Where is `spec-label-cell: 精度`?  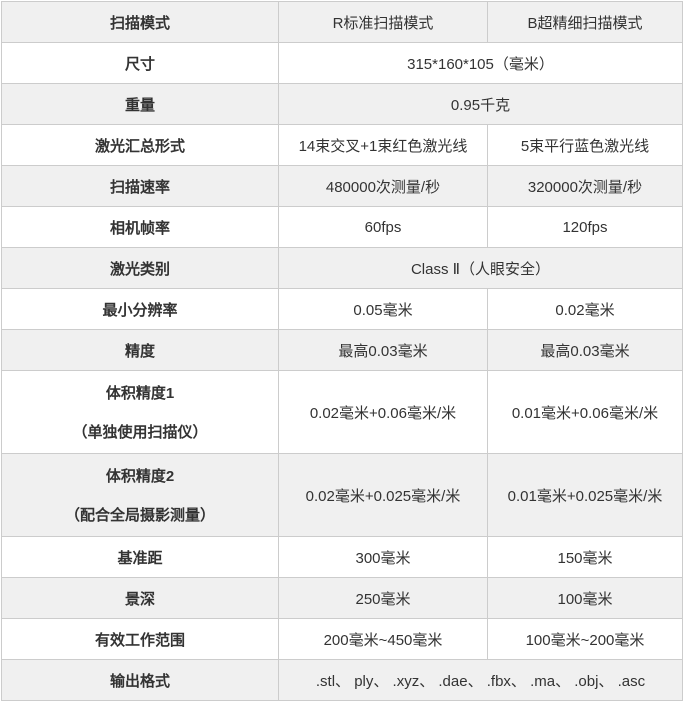
spec-label-cell: 精度 is located at coordinates (140, 350).